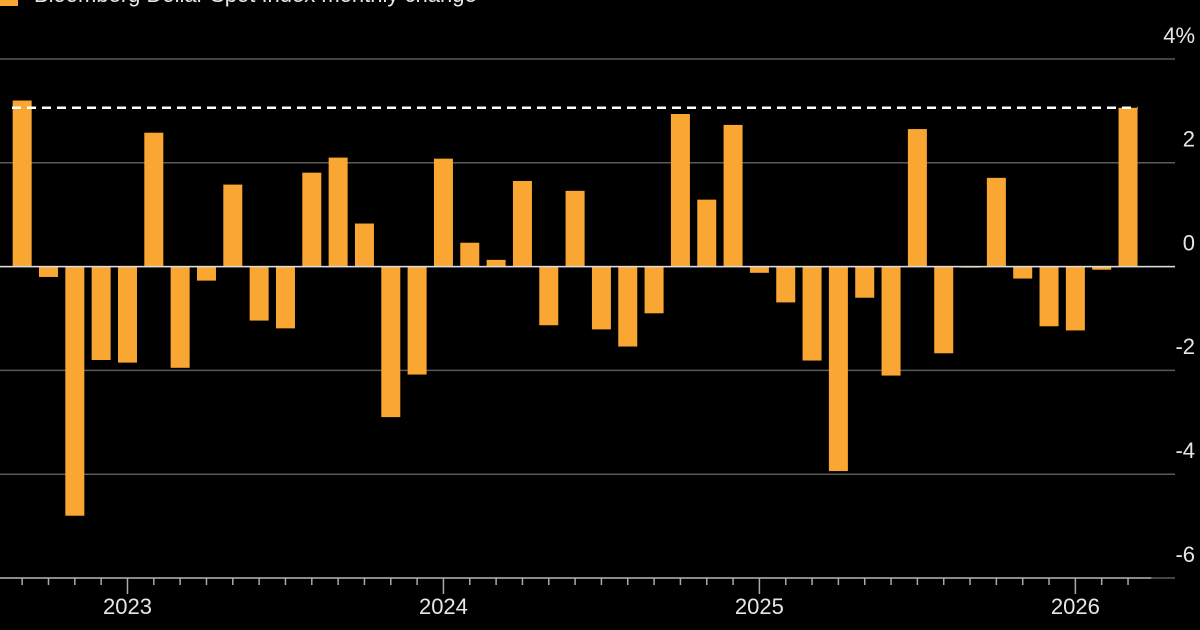 The width and height of the screenshot is (1200, 630). I want to click on x-tick-label: 2025, so click(759, 606).